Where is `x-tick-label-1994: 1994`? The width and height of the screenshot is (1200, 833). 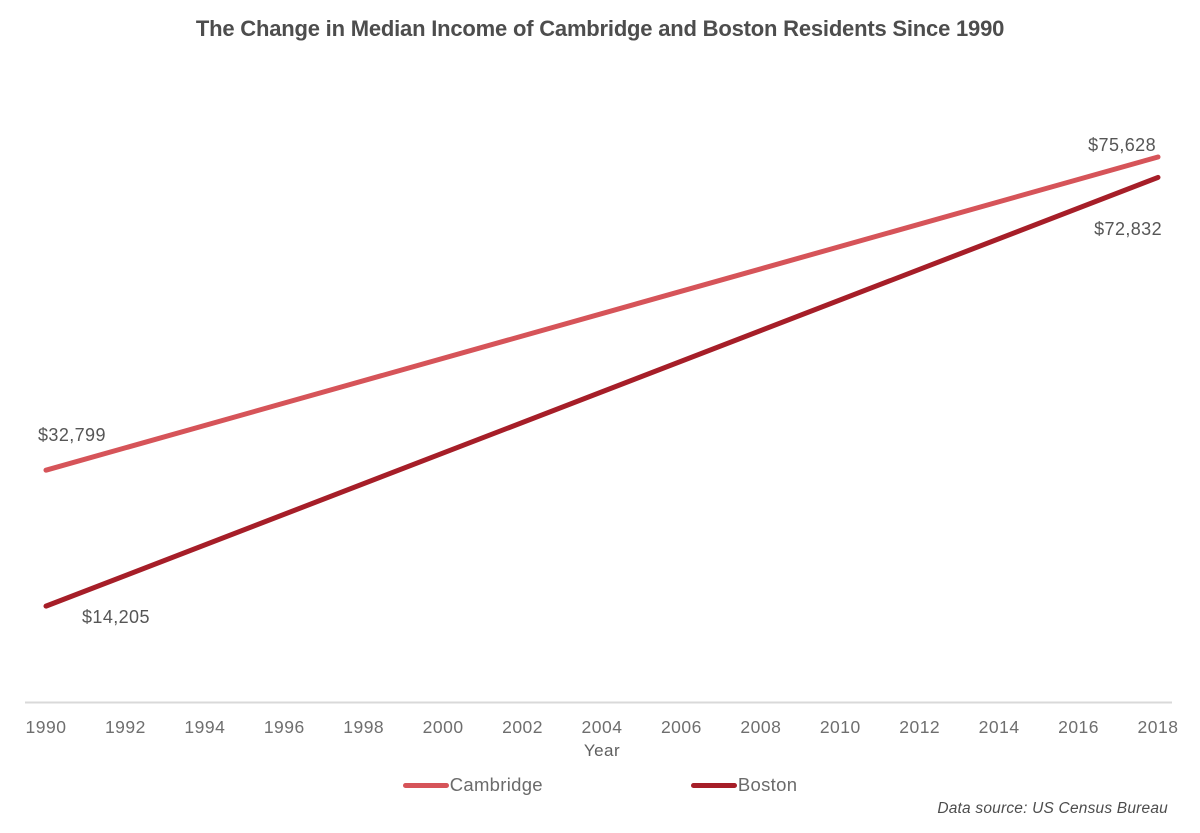 x-tick-label-1994: 1994 is located at coordinates (204, 727).